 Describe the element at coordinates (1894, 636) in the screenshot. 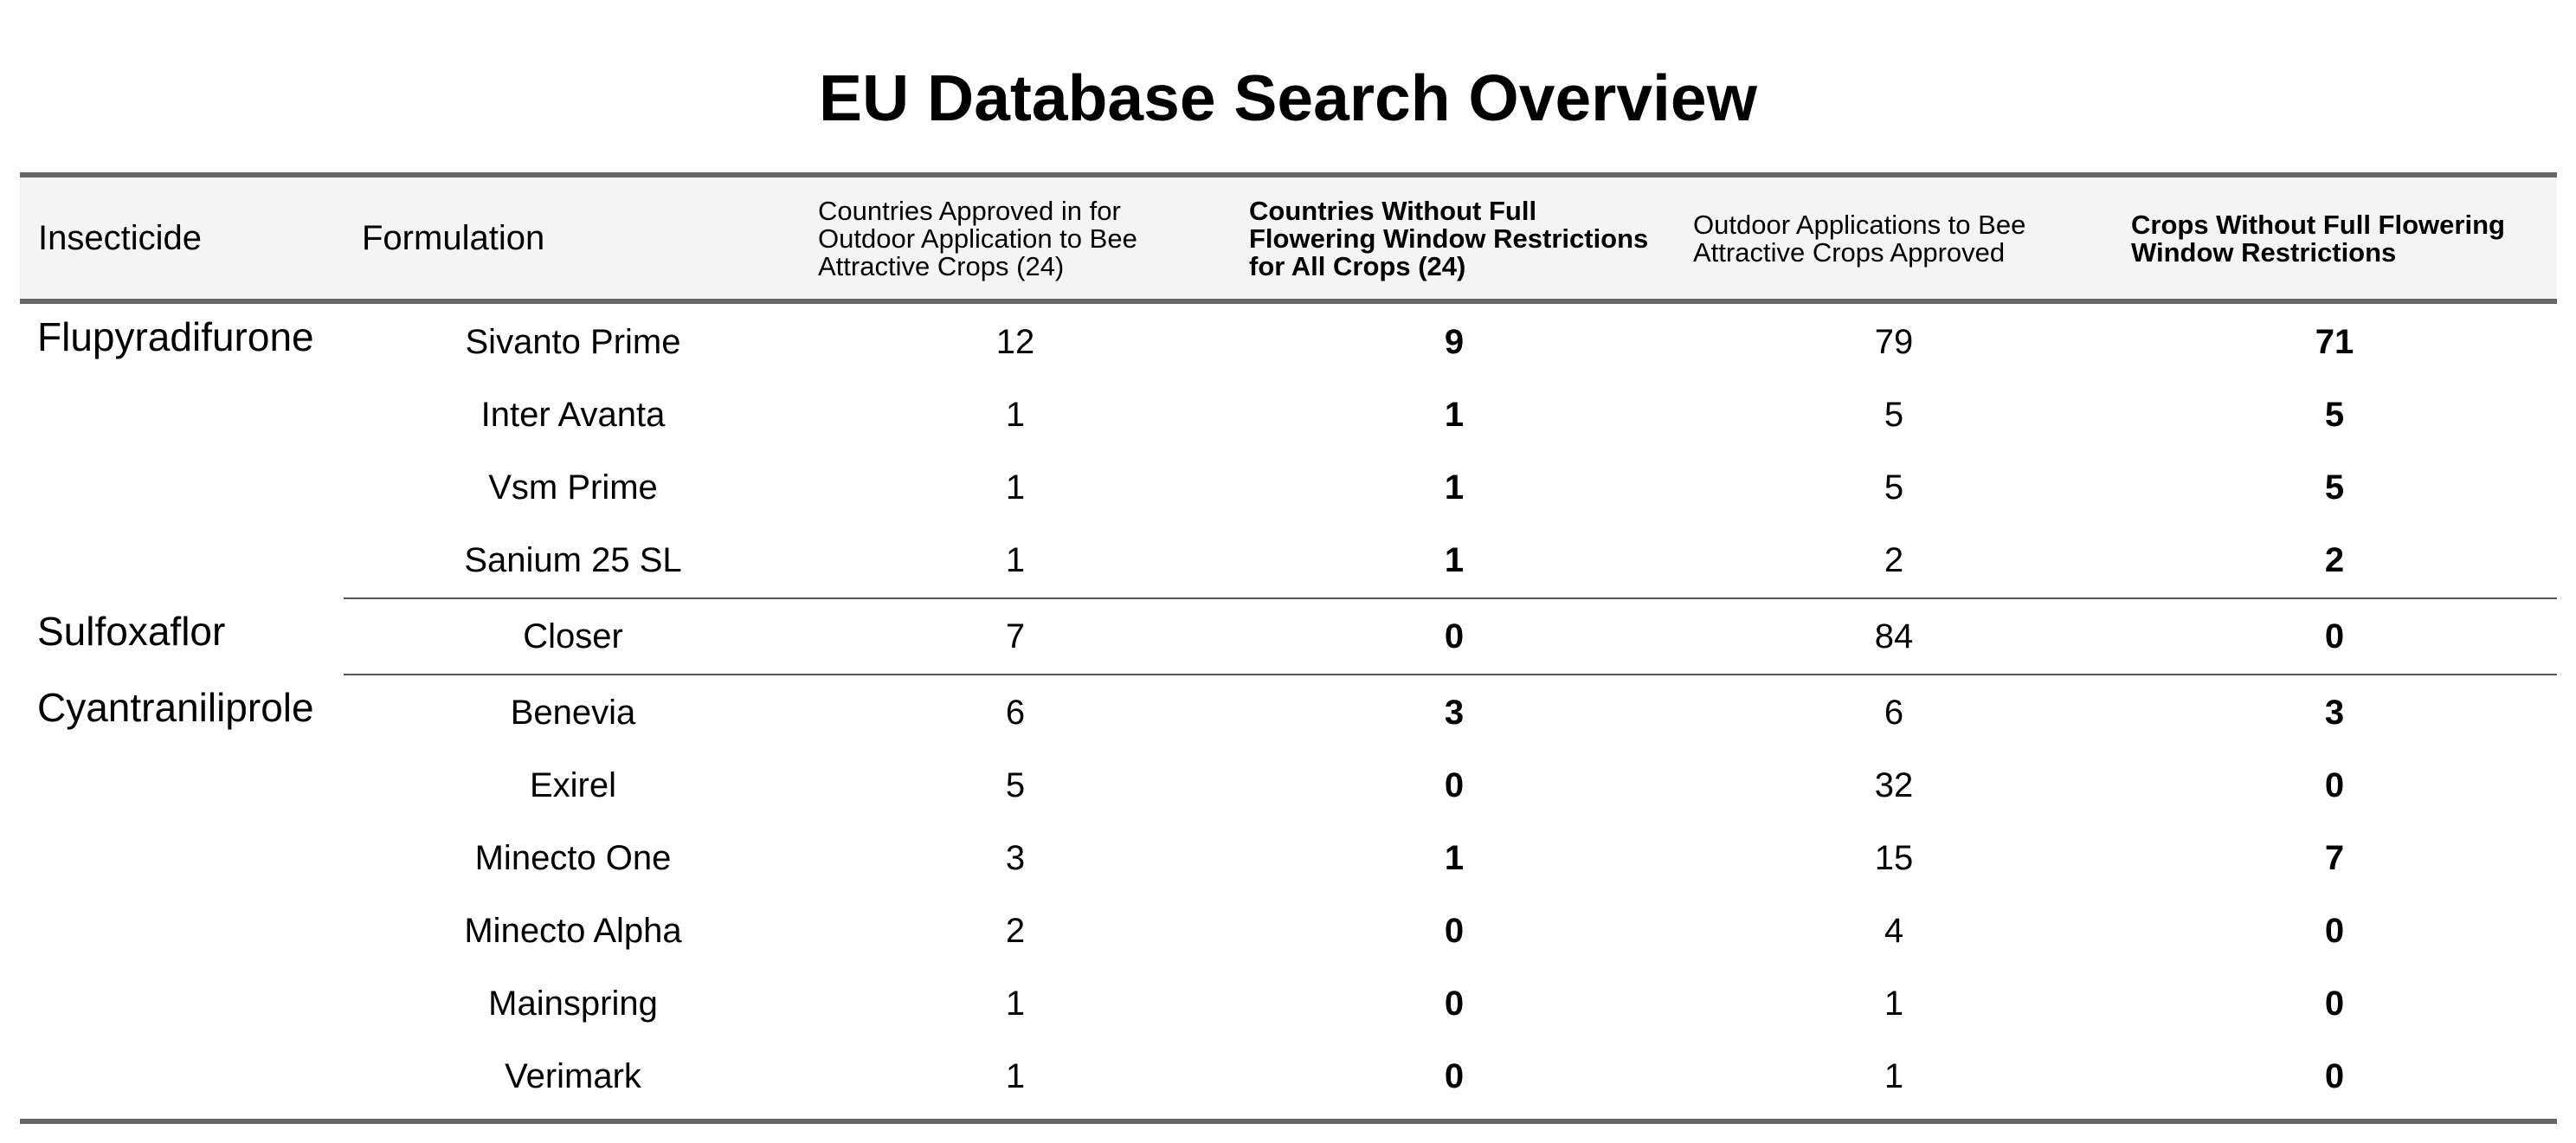

I see `outdoor-applications-cell: 84` at that location.